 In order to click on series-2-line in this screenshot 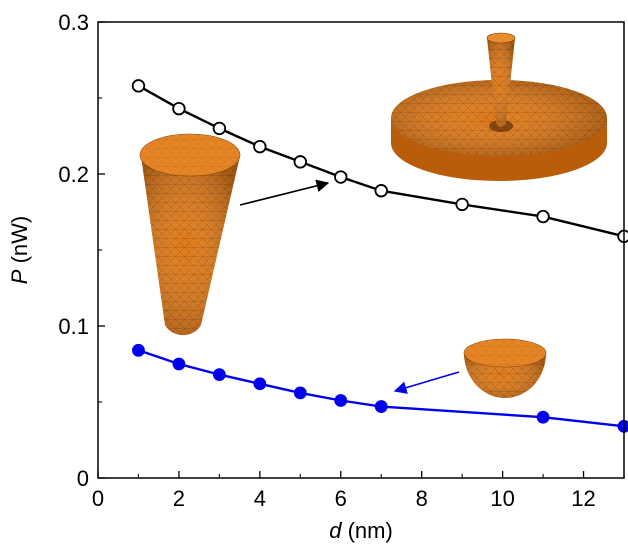, I will do `click(381, 388)`.